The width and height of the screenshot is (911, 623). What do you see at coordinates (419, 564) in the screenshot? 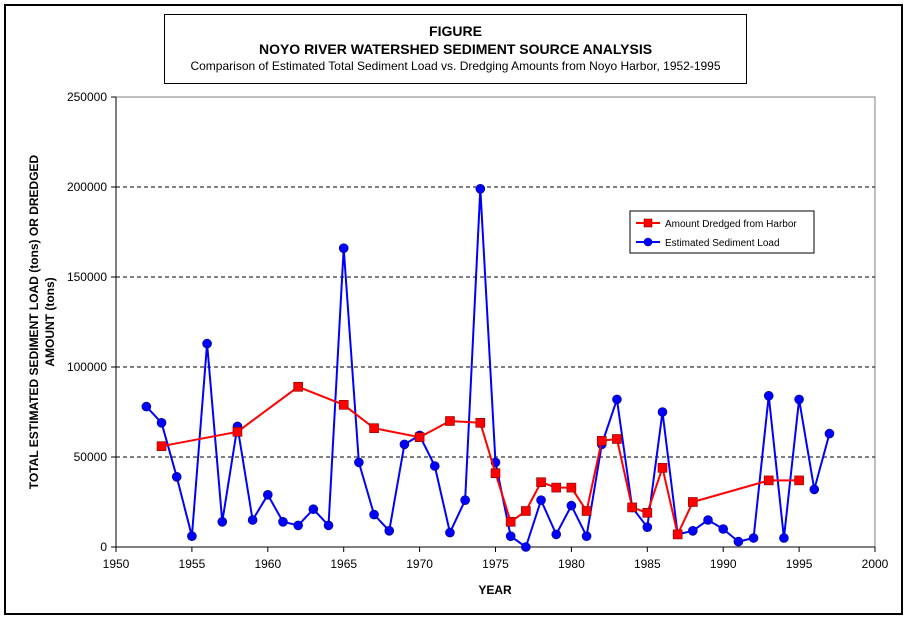
I see `x-tick-label: 1970` at bounding box center [419, 564].